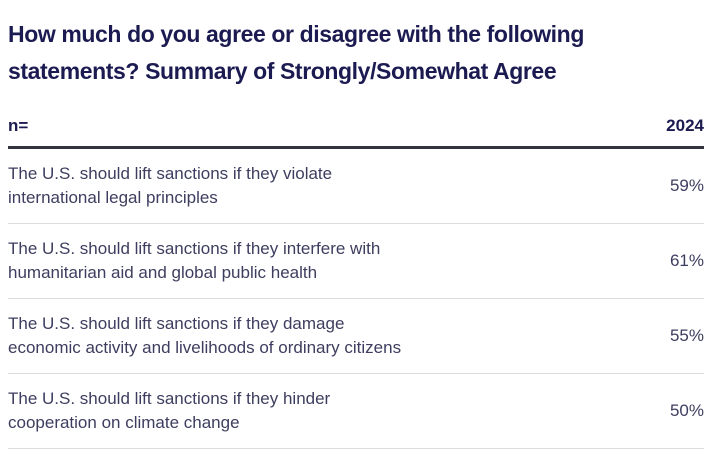  What do you see at coordinates (686, 185) in the screenshot?
I see `statement-value: 59%` at bounding box center [686, 185].